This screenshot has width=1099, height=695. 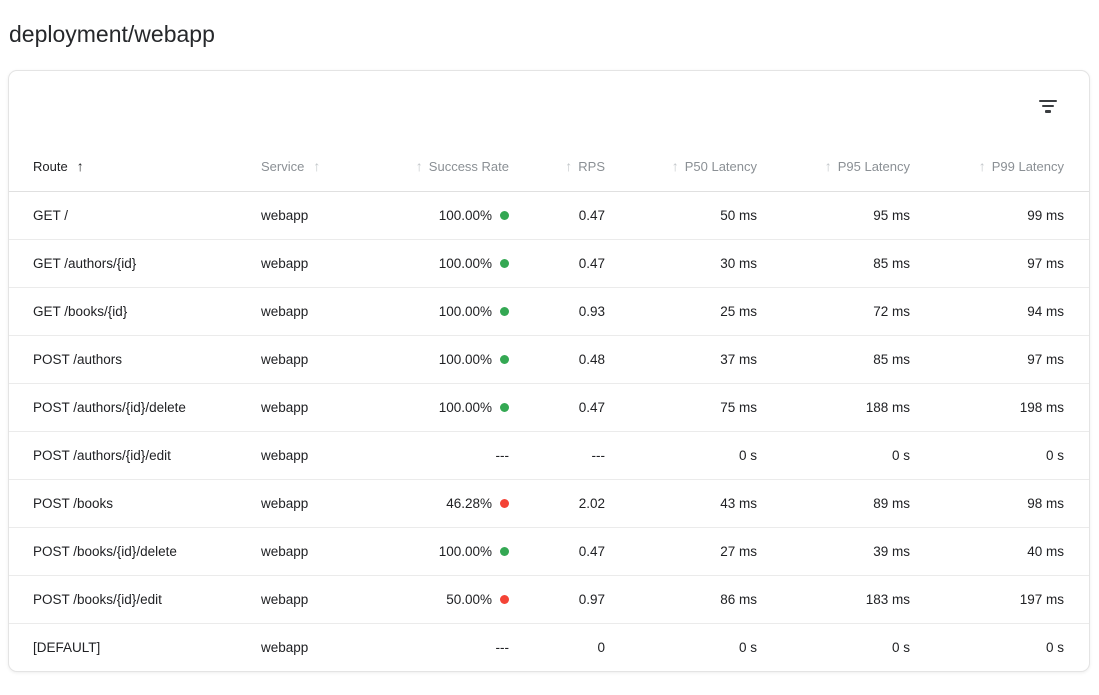 I want to click on p99-cell: 40 ms, so click(x=999, y=551).